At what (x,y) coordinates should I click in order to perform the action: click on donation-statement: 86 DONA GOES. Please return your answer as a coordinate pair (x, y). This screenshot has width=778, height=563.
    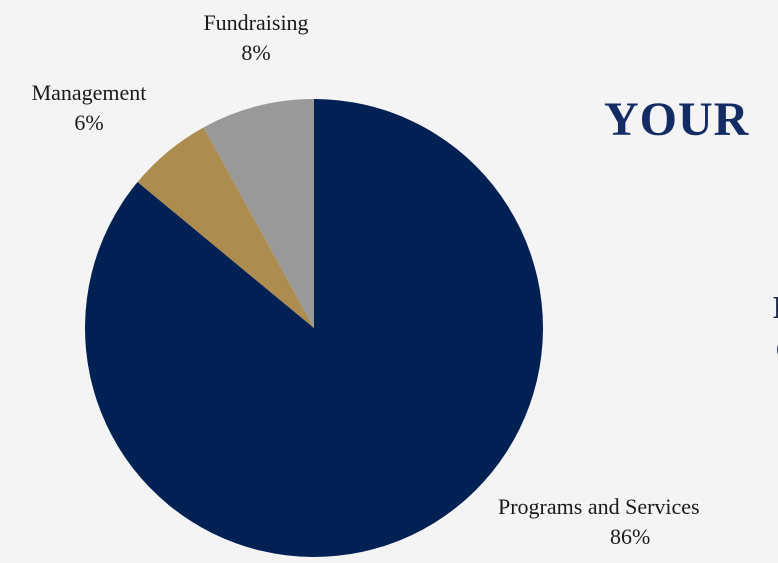
    Looking at the image, I should click on (699, 307).